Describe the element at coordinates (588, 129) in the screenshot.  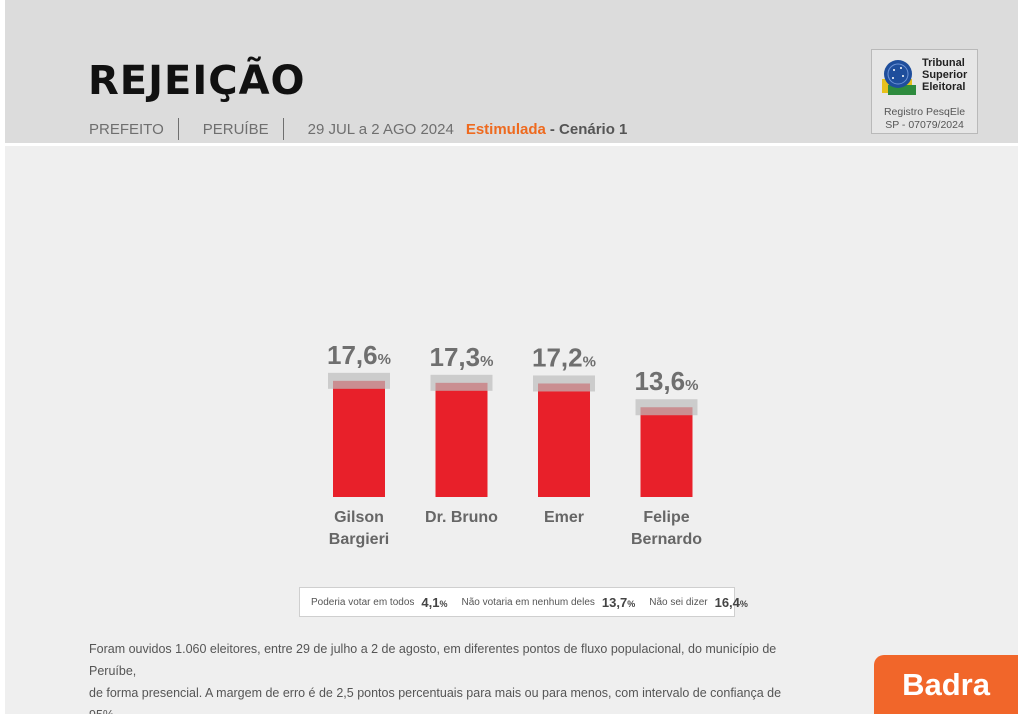
I see `scenario-label: - Cenário 1` at that location.